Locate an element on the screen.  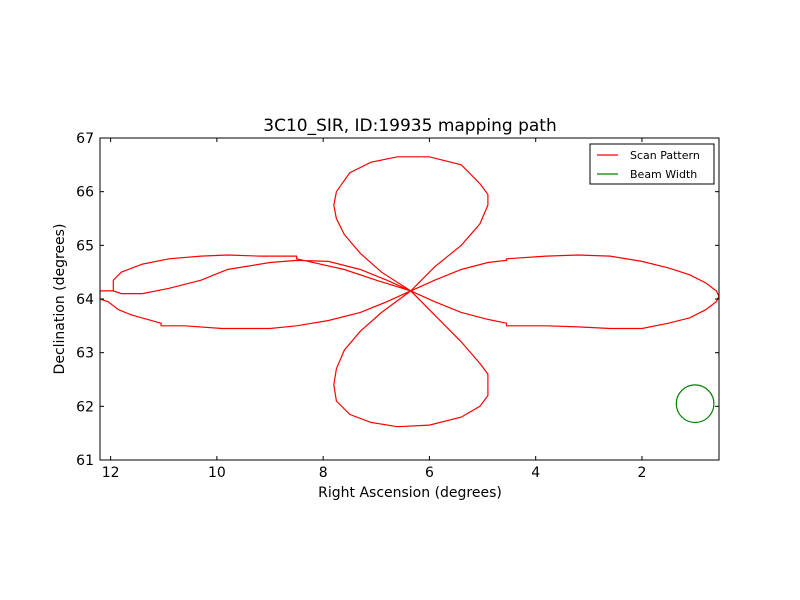
x-tick-label: 6 is located at coordinates (429, 473).